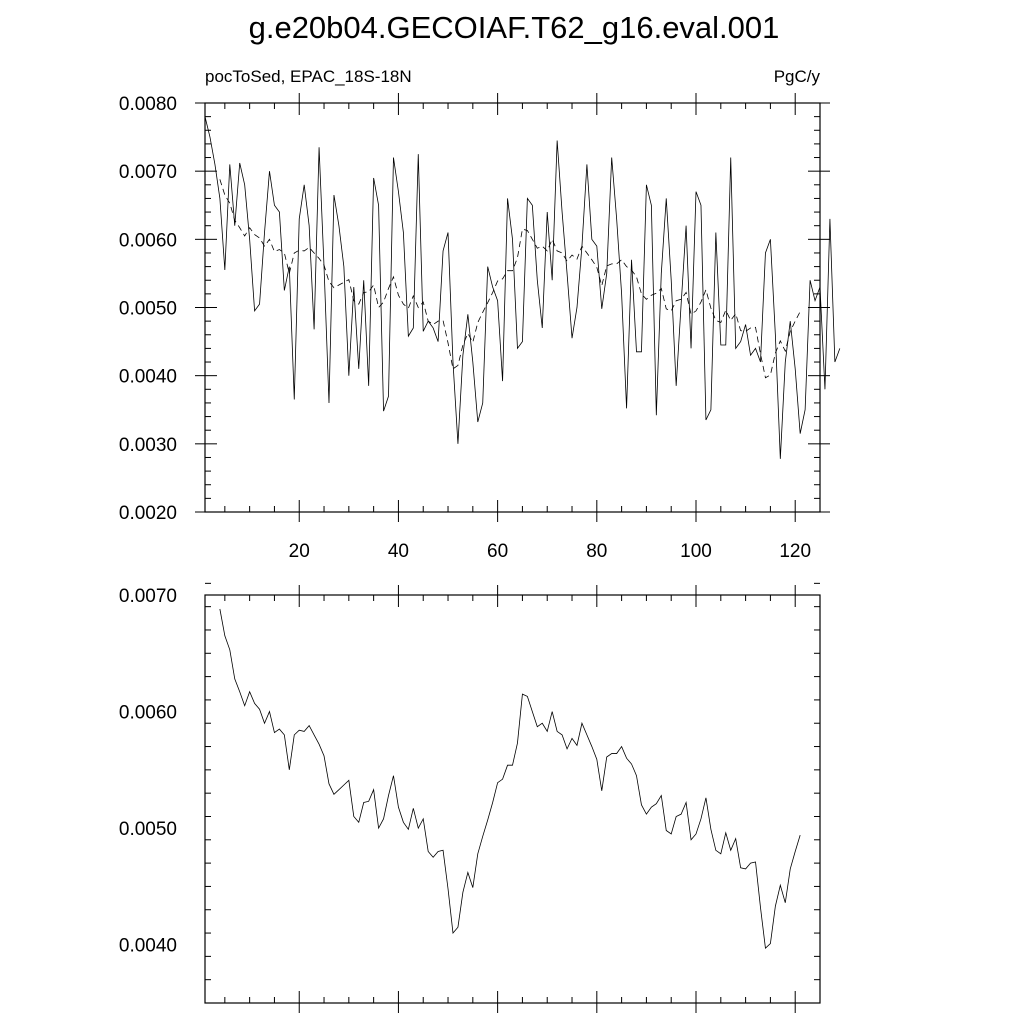 The width and height of the screenshot is (1024, 1029). What do you see at coordinates (797, 76) in the screenshot?
I see `units-label: PgC/y` at bounding box center [797, 76].